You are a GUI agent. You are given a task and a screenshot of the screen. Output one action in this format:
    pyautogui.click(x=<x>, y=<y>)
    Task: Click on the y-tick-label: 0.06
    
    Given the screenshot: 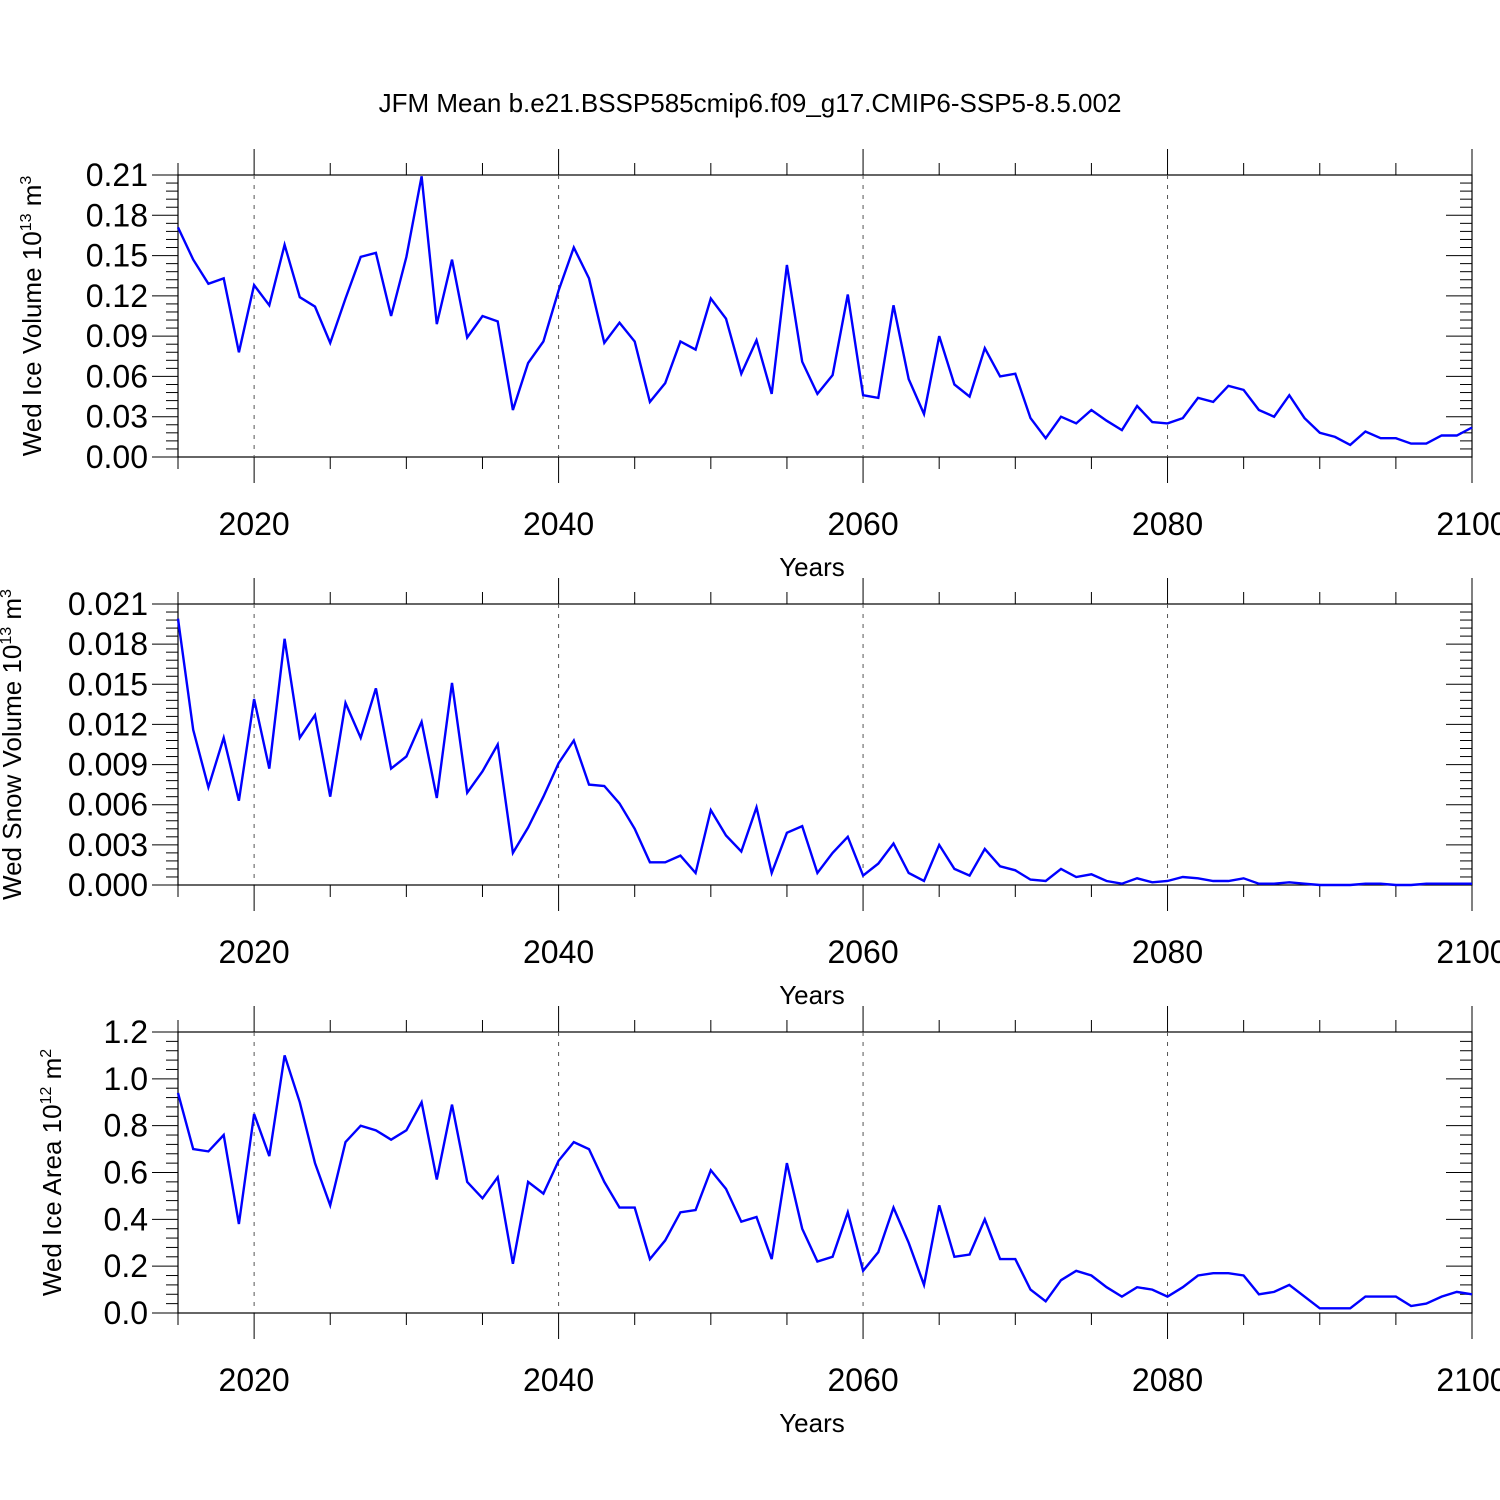 What is the action you would take?
    pyautogui.click(x=117, y=376)
    